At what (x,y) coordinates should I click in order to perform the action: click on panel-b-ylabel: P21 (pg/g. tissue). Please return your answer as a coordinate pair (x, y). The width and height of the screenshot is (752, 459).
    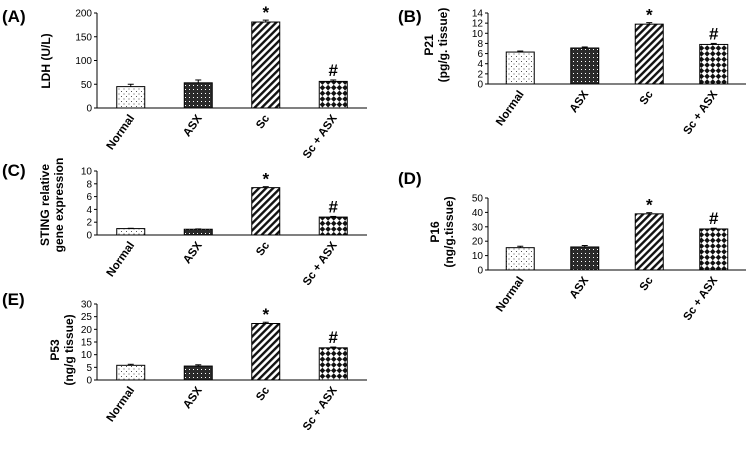
    Looking at the image, I should click on (436, 45).